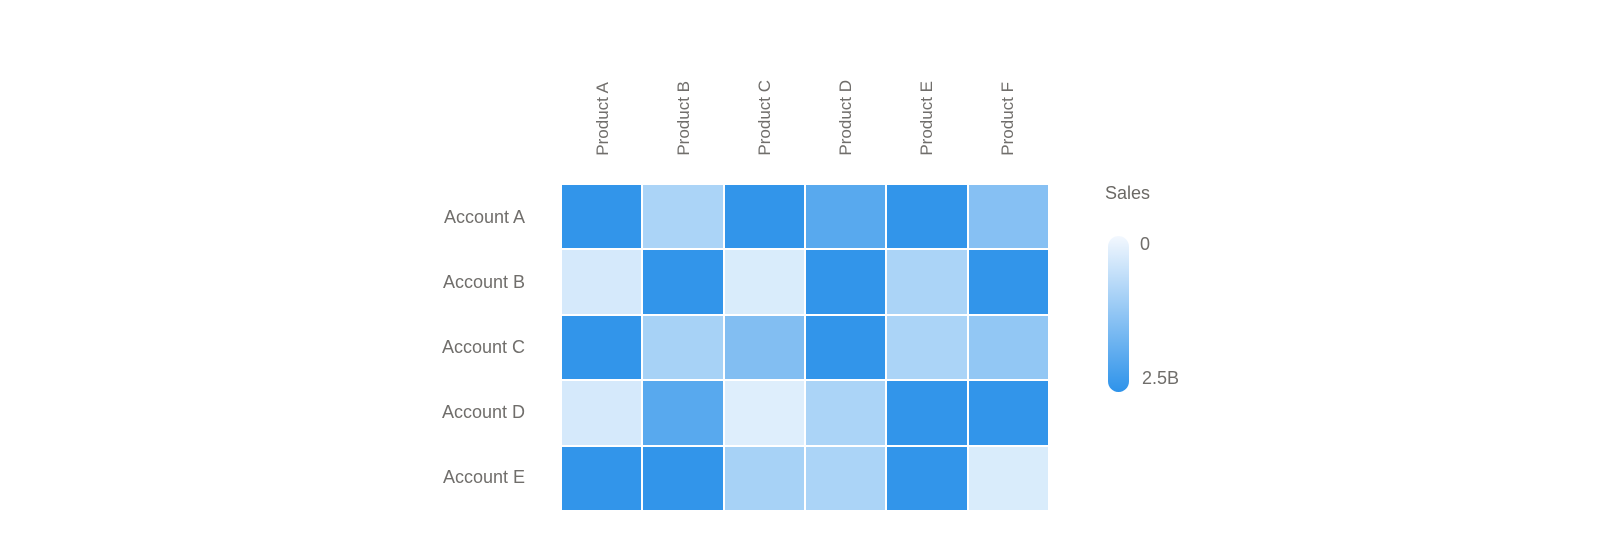  I want to click on column-label-text: Product C, so click(764, 118).